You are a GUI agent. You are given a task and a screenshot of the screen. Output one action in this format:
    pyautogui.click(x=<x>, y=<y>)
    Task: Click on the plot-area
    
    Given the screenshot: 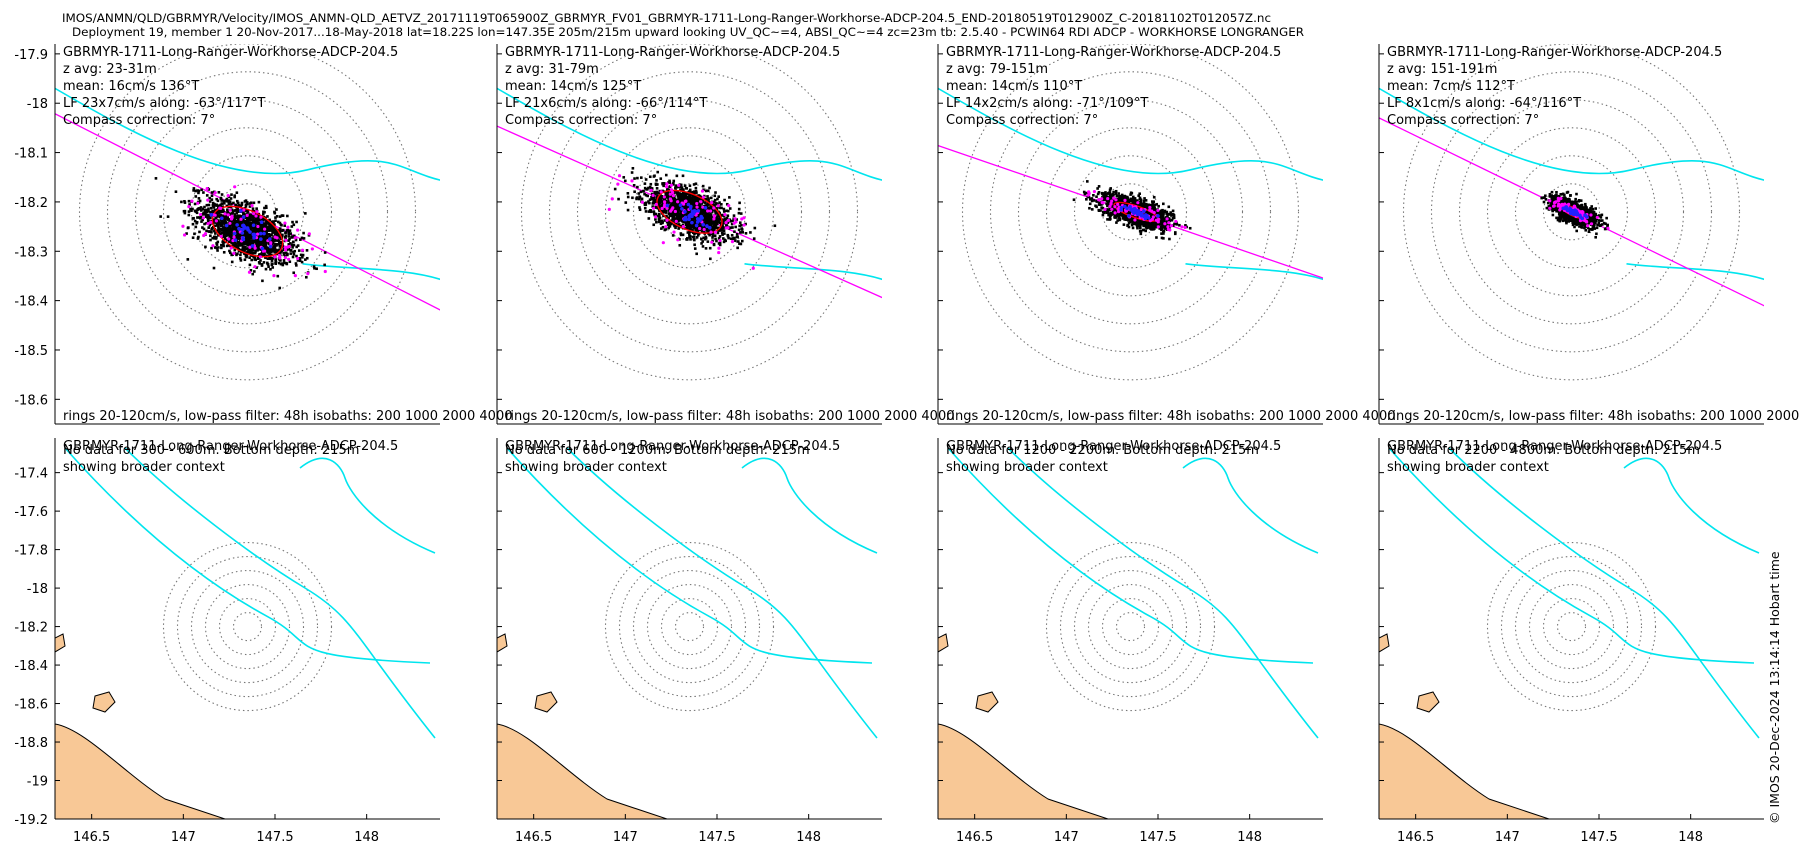 What is the action you would take?
    pyautogui.click(x=689, y=212)
    